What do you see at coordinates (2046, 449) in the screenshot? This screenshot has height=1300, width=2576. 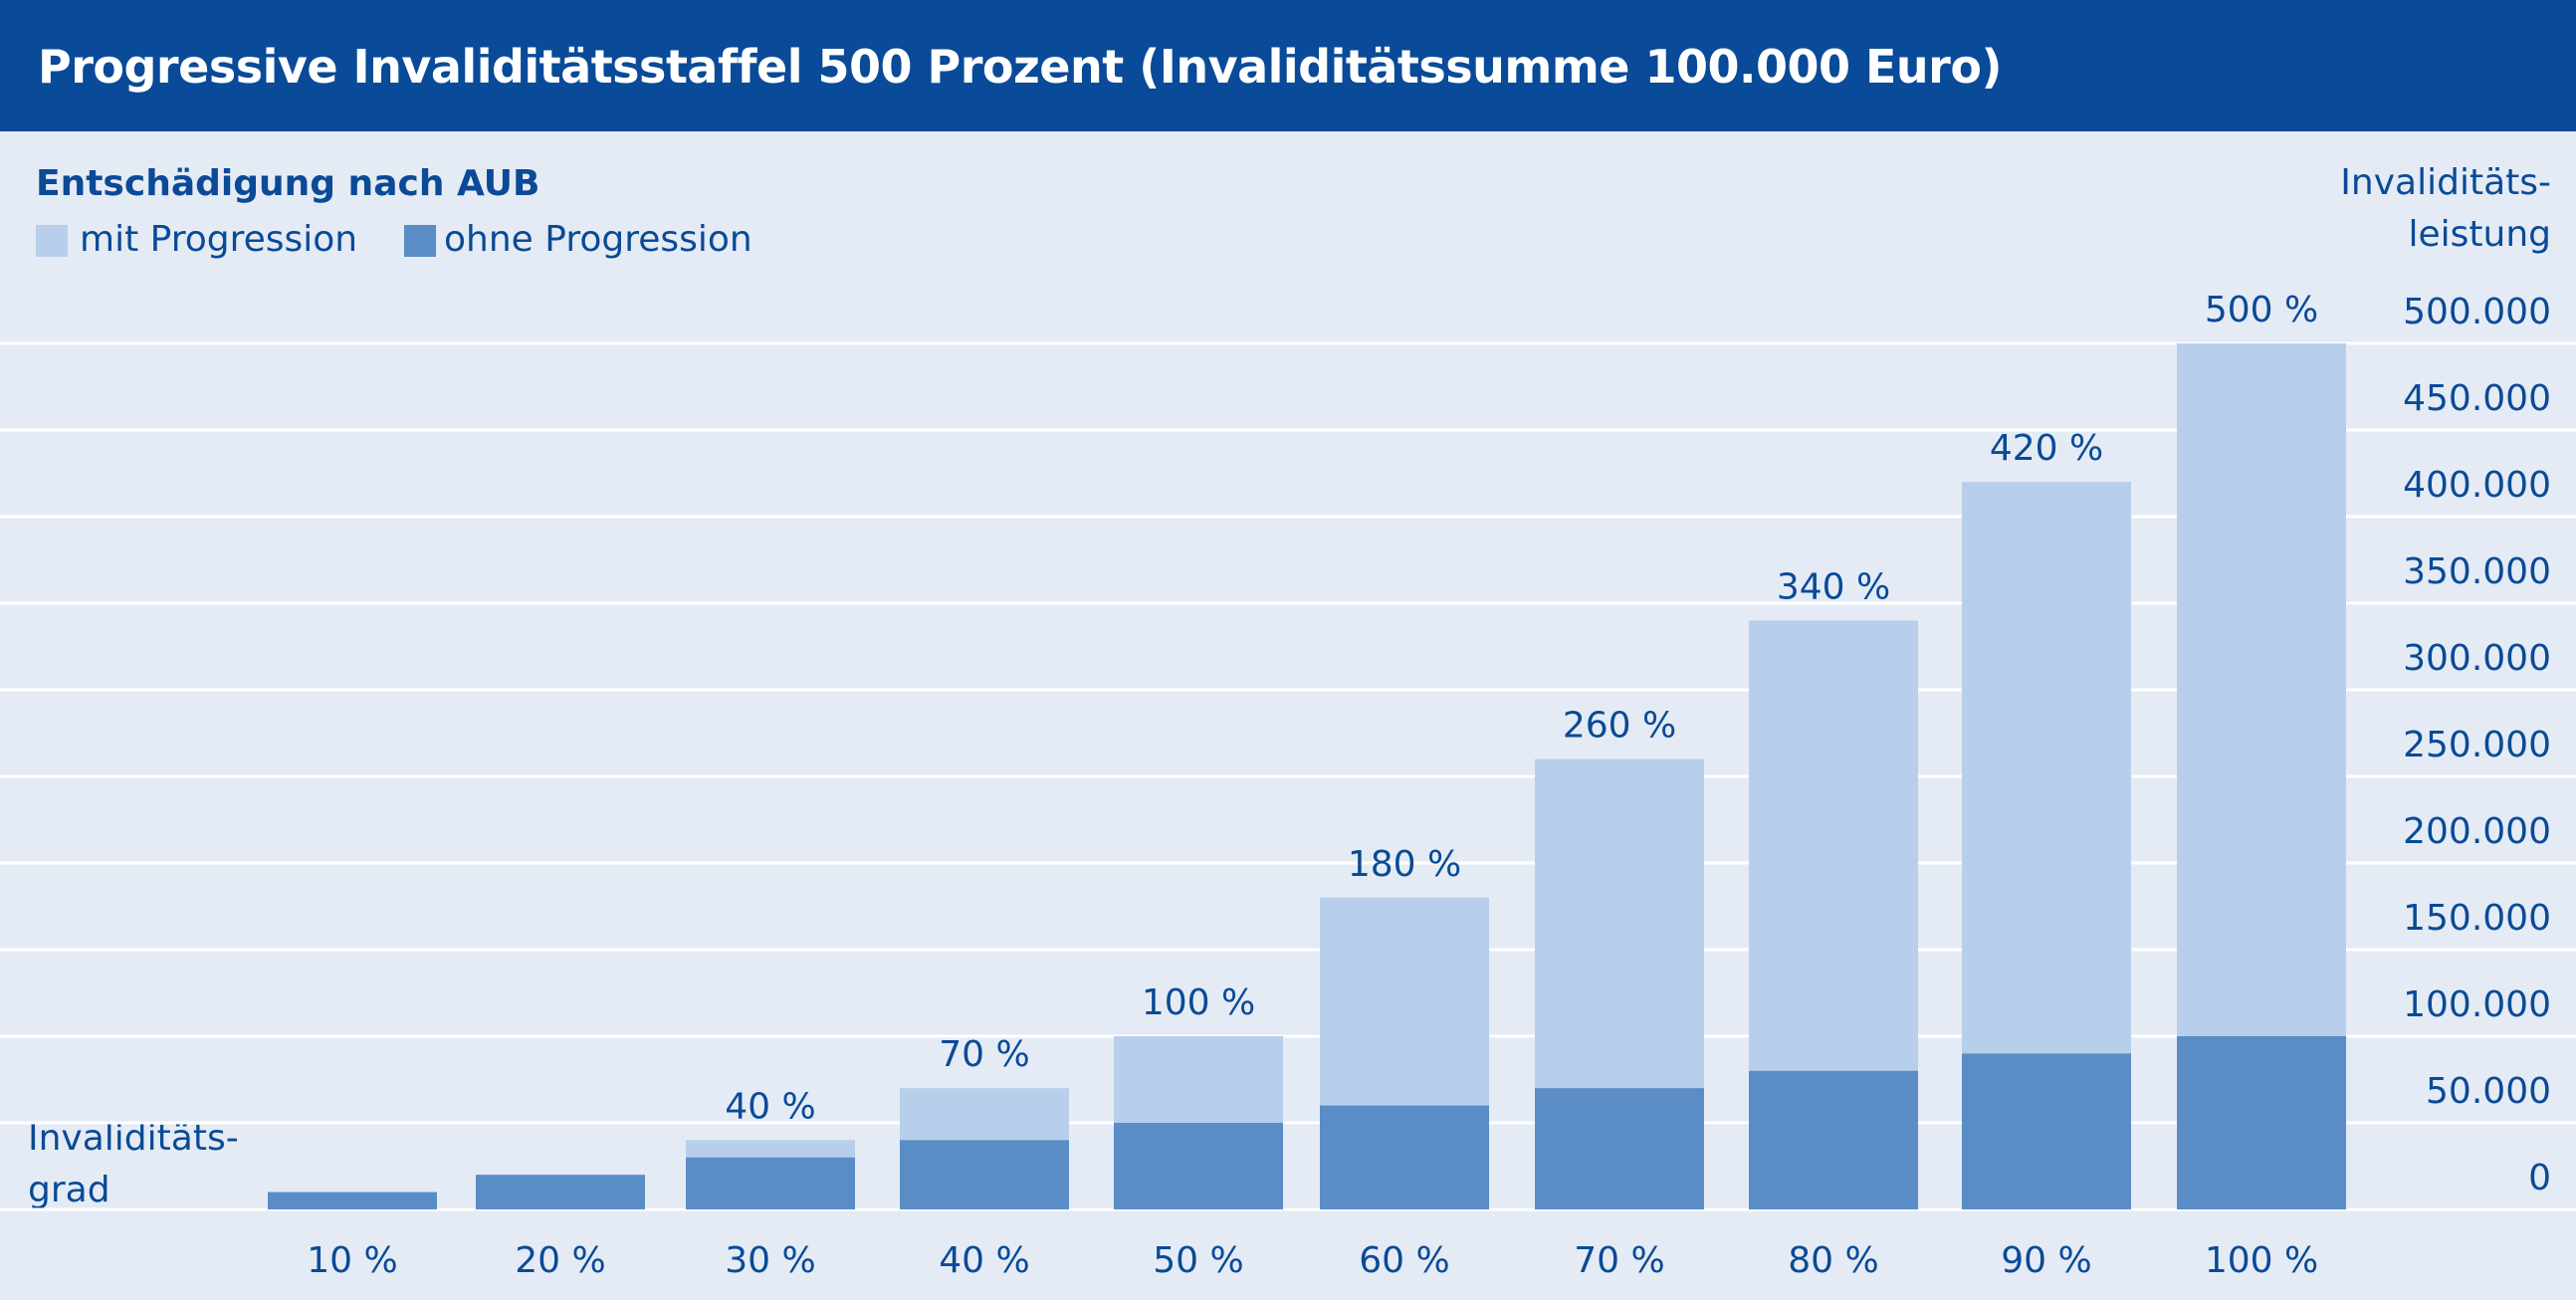 I see `bar-data-label: 420 %` at bounding box center [2046, 449].